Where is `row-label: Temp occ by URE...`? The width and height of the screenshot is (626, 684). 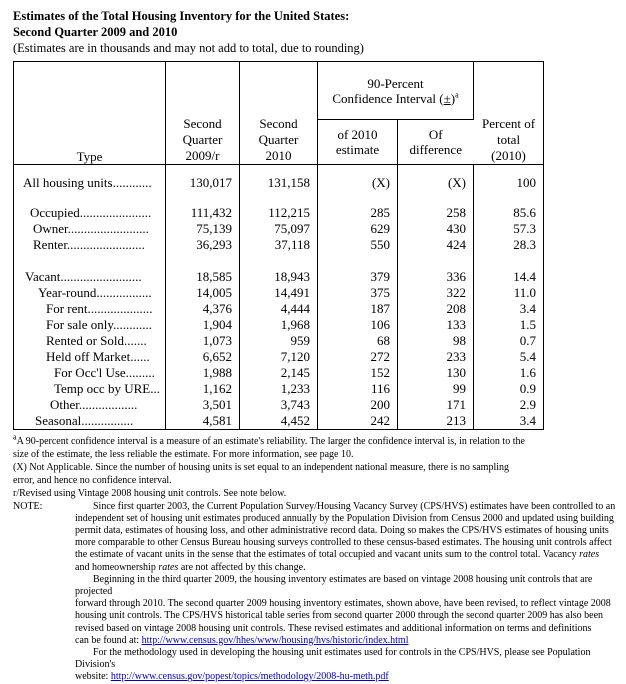 row-label: Temp occ by URE... is located at coordinates (89, 388).